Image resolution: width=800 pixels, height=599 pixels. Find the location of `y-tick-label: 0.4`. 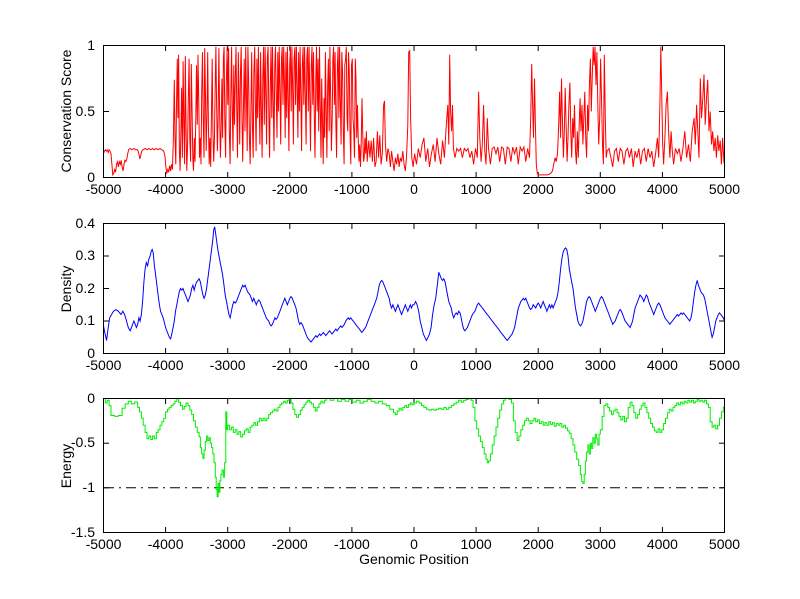

y-tick-label: 0.4 is located at coordinates (85, 222).